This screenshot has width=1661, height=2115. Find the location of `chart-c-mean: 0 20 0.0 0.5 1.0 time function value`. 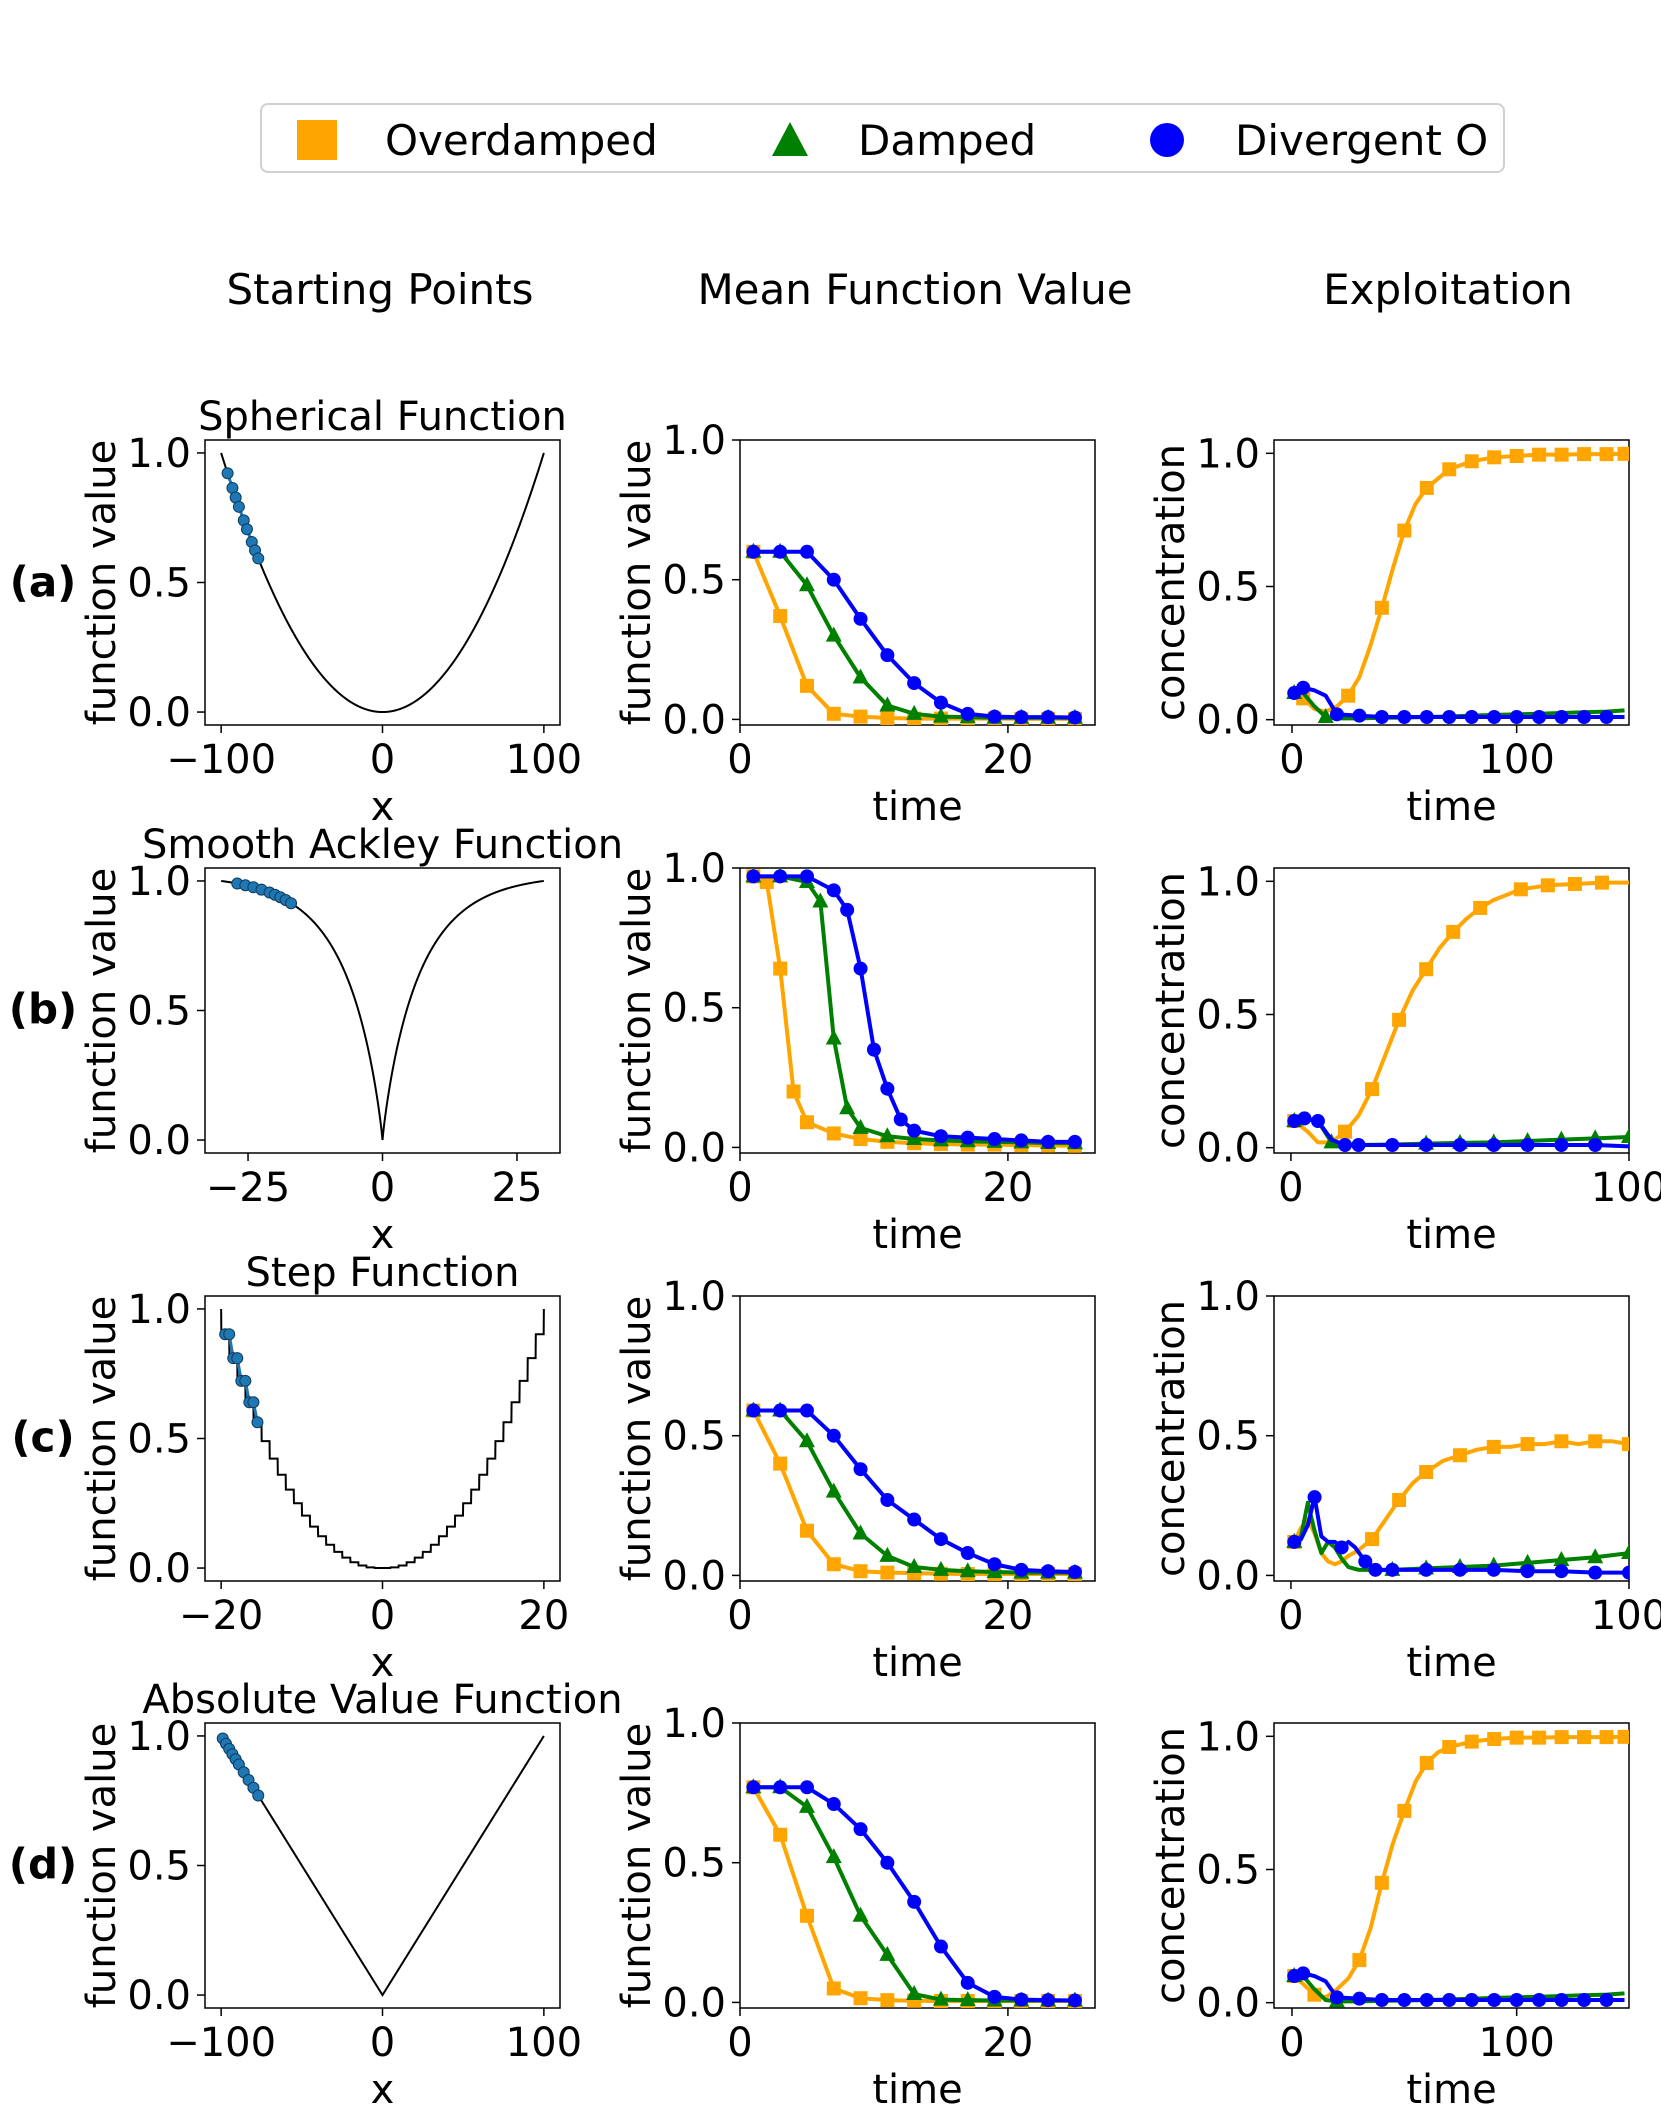

chart-c-mean: 0 20 0.0 0.5 1.0 time function value is located at coordinates (855, 1480).